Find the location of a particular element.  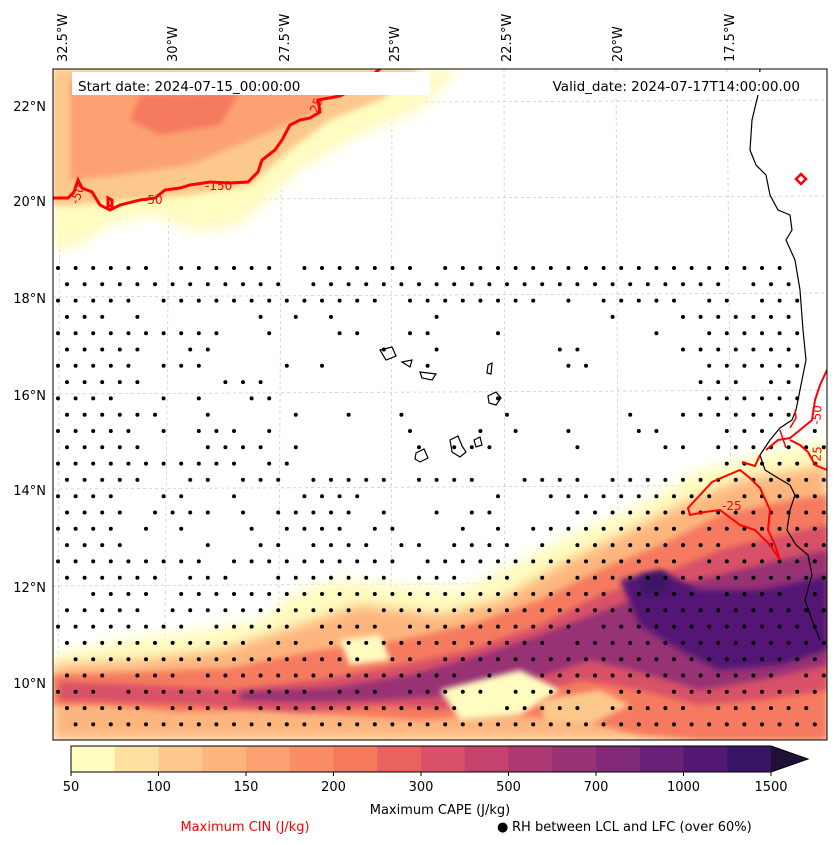

colorbar-cell is located at coordinates (268, 759).